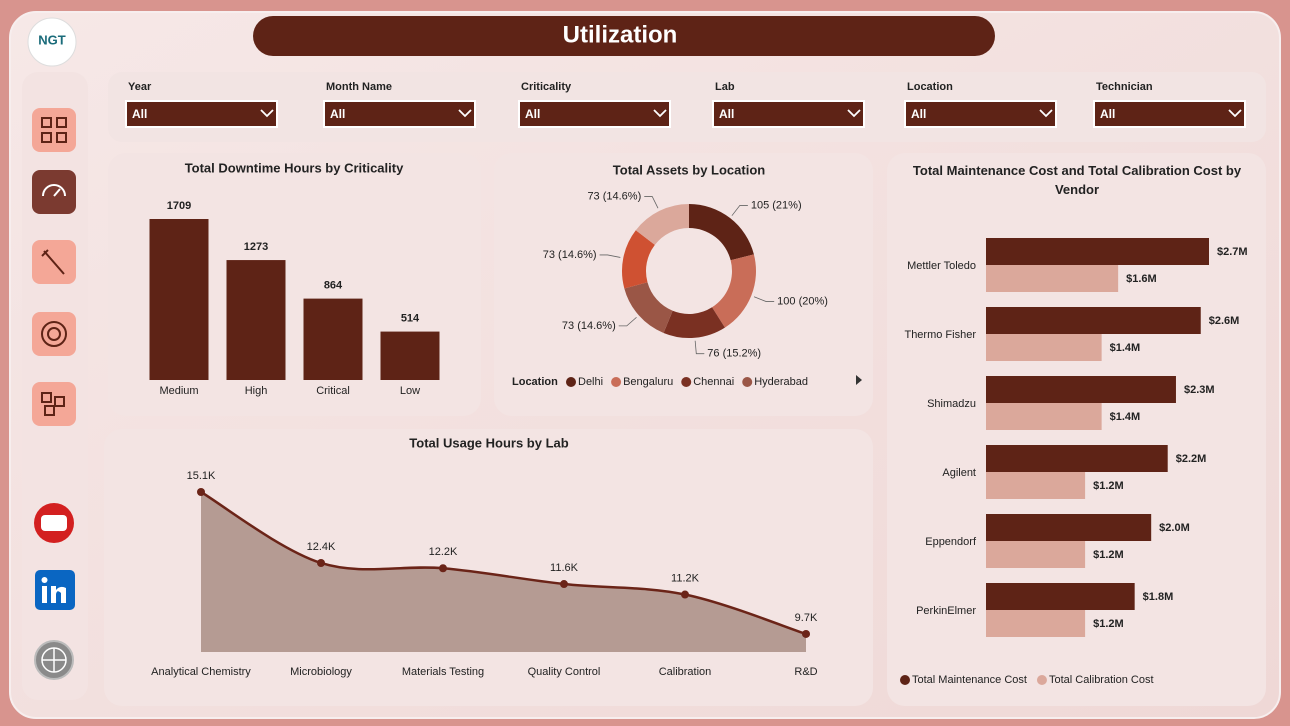  I want to click on data-label: 9.7K, so click(806, 618).